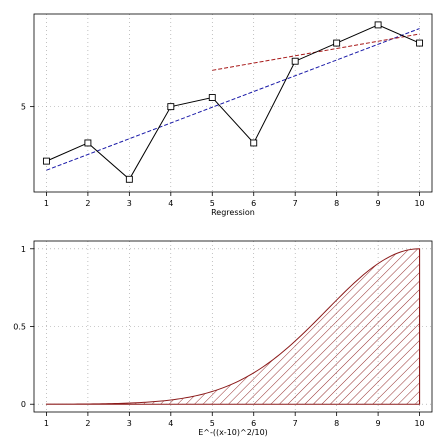 This screenshot has height=448, width=448. I want to click on y-tick-label: 1, so click(23, 249).